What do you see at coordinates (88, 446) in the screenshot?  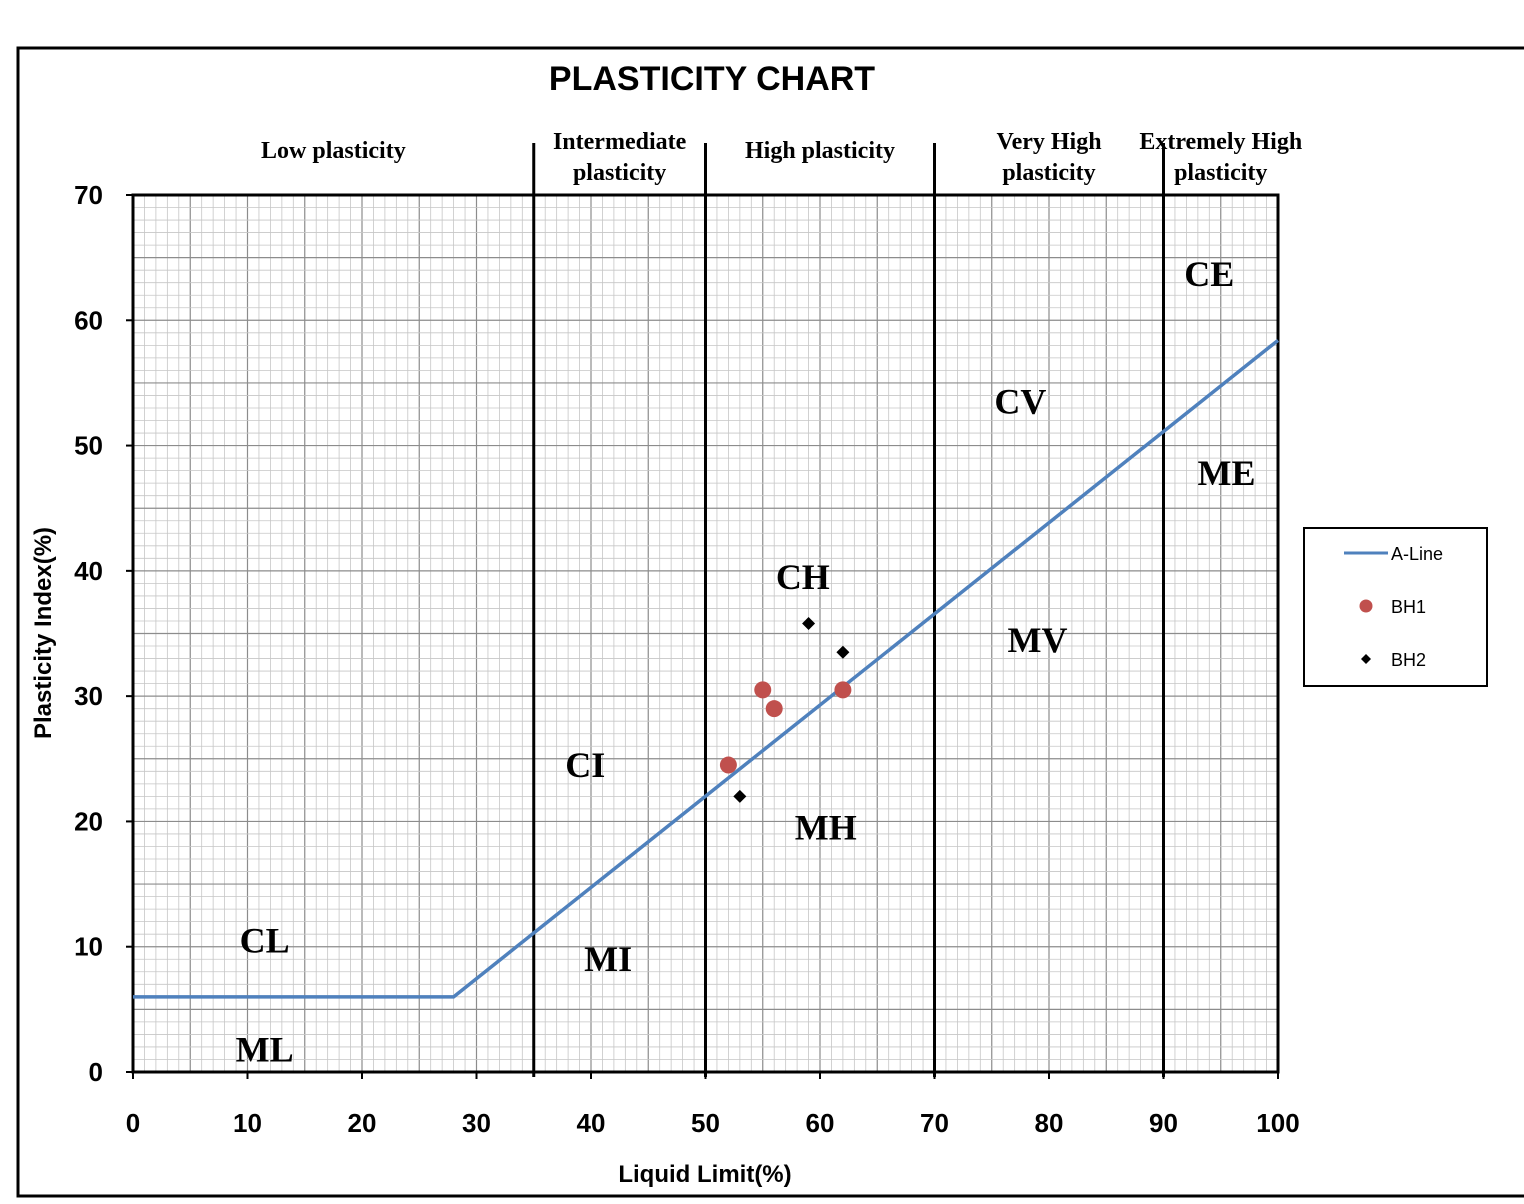 I see `y-tick-label: 50` at bounding box center [88, 446].